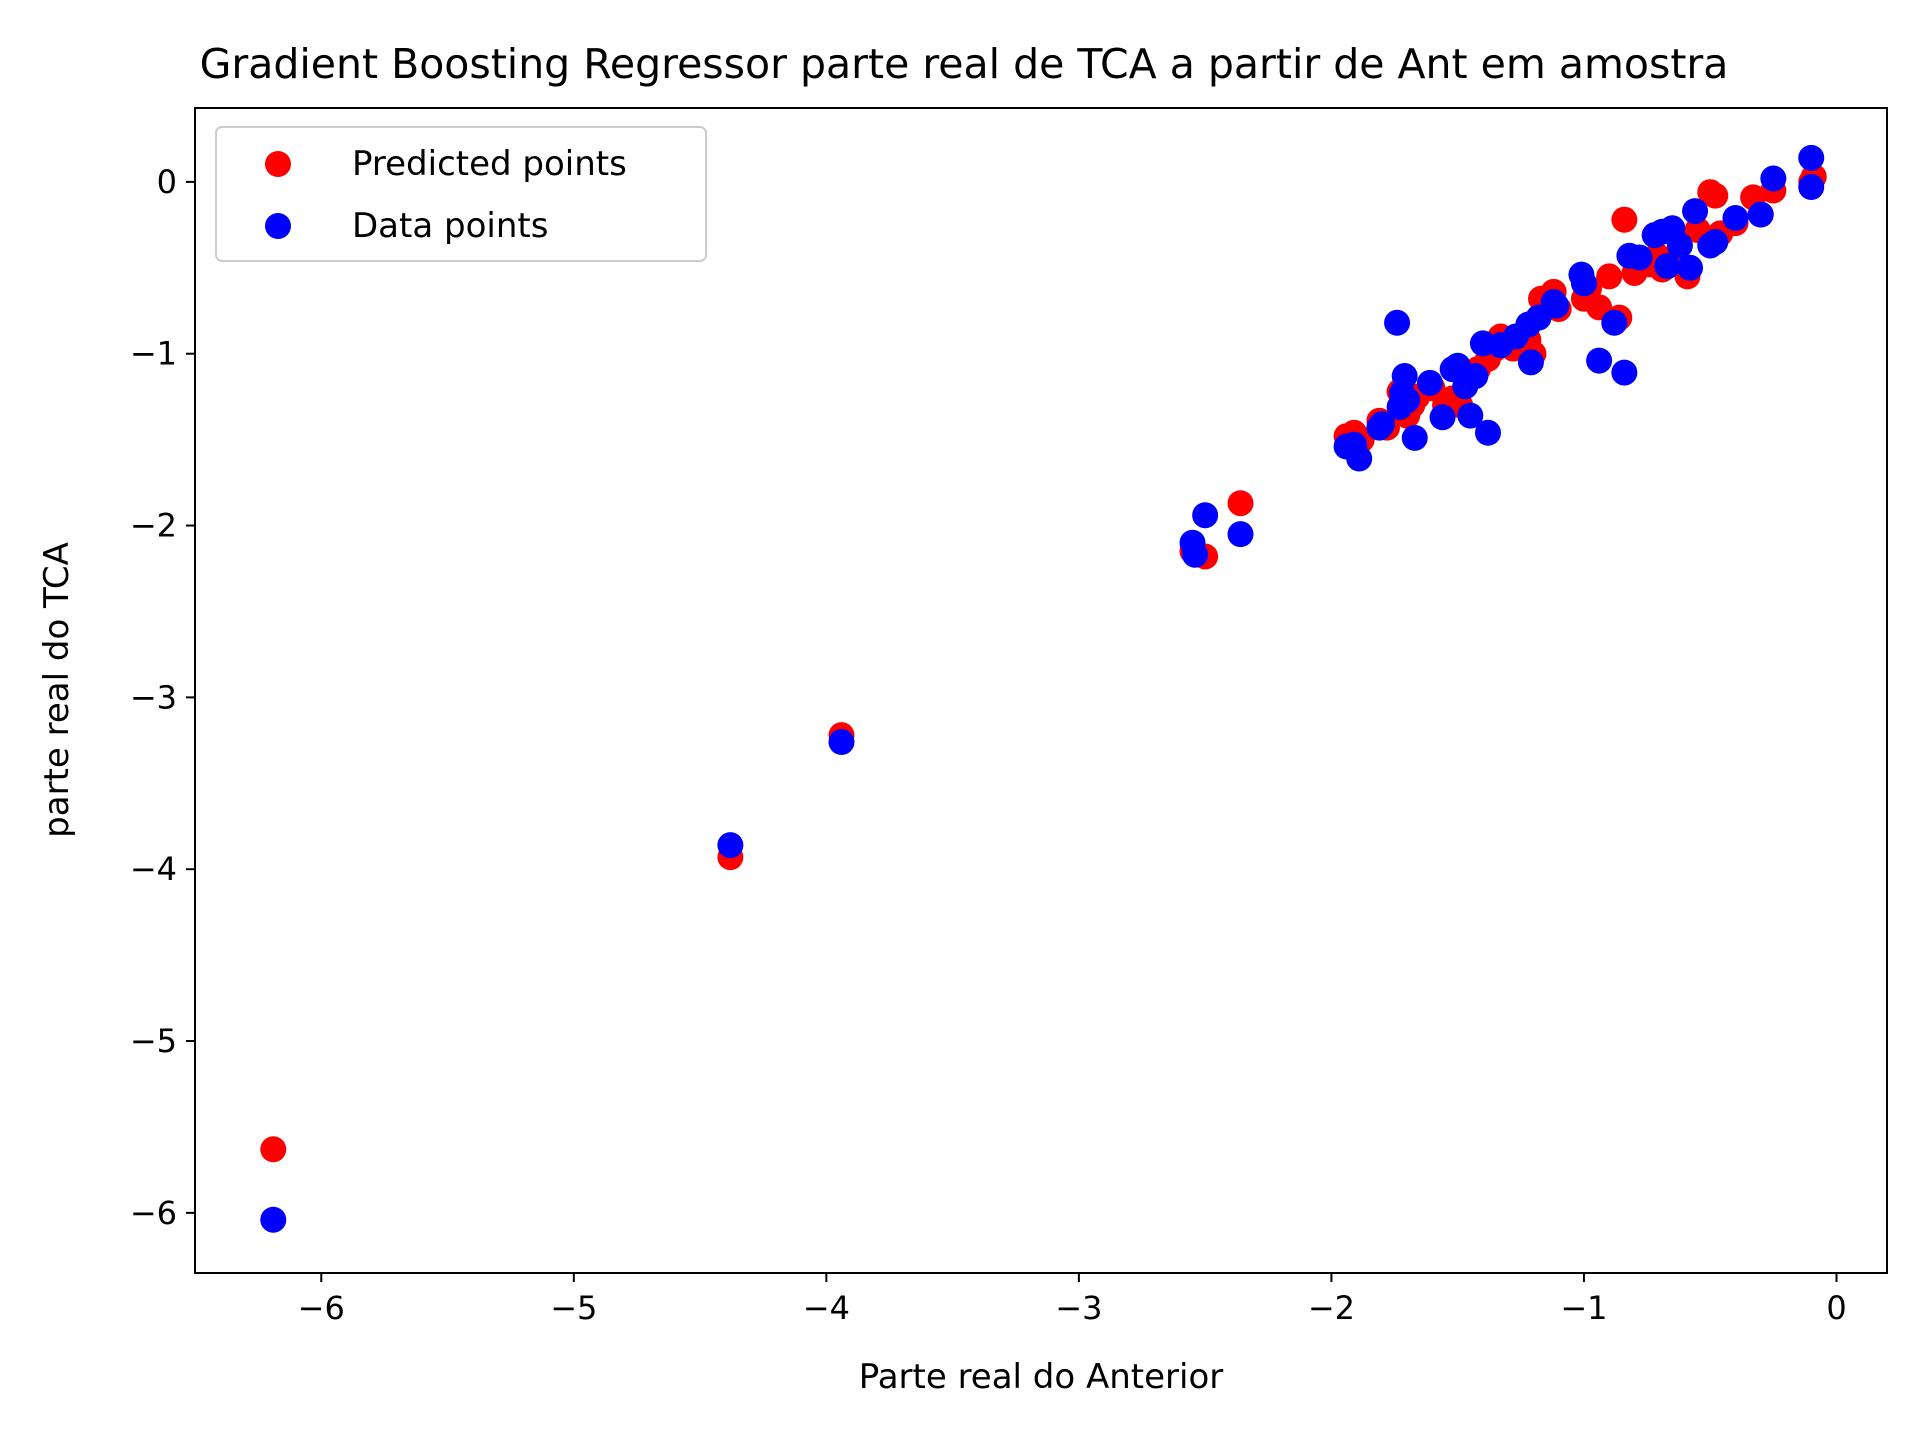 This screenshot has height=1440, width=1920. What do you see at coordinates (321, 1308) in the screenshot?
I see `x-tick-label: −6` at bounding box center [321, 1308].